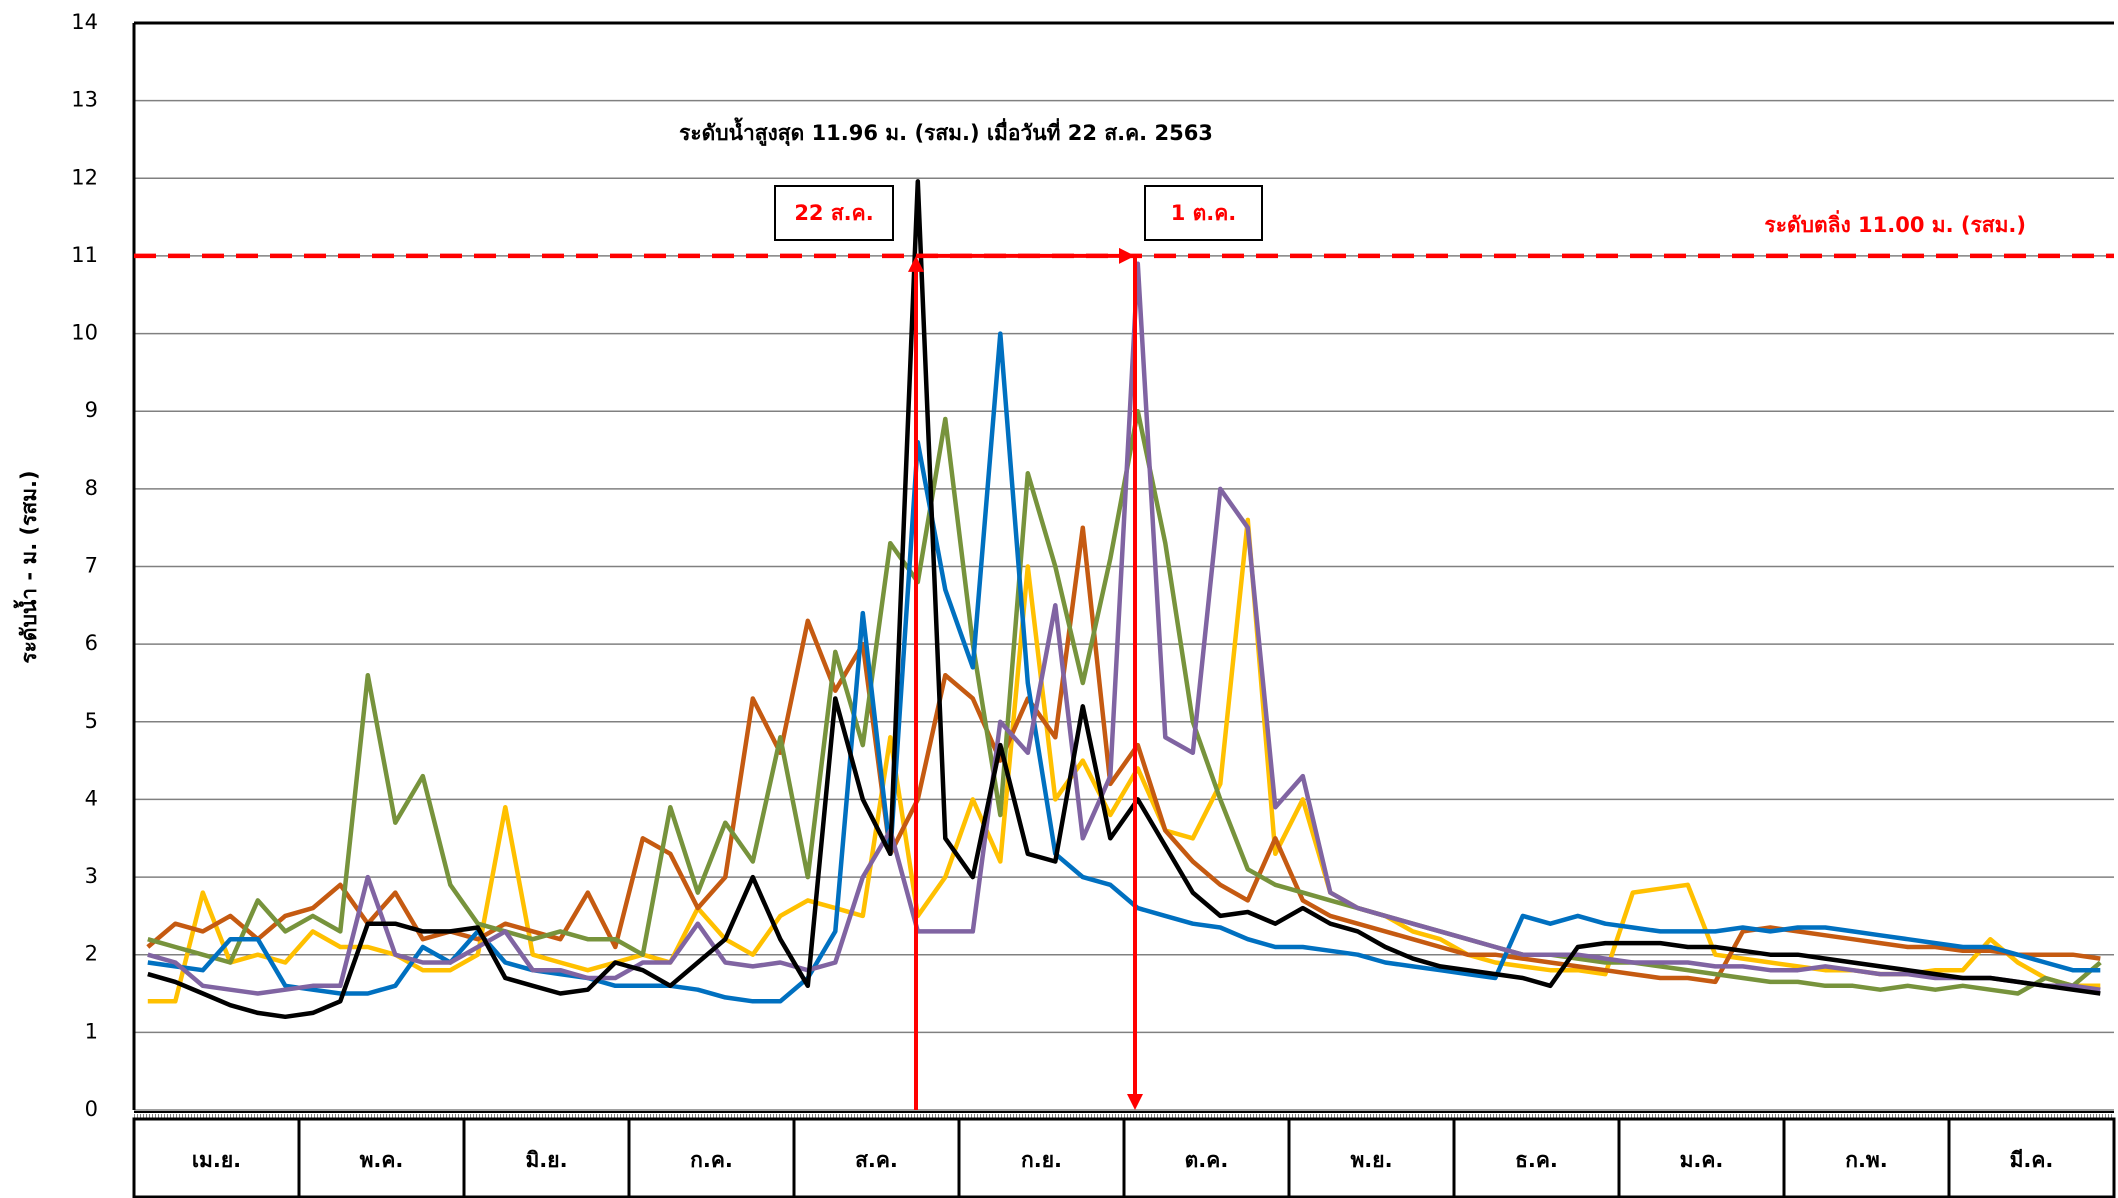 This screenshot has width=2118, height=1198. What do you see at coordinates (1895, 223) in the screenshot?
I see `bank-label: ระดับตลิ่ง 11.00 ม. (รสม.)` at bounding box center [1895, 223].